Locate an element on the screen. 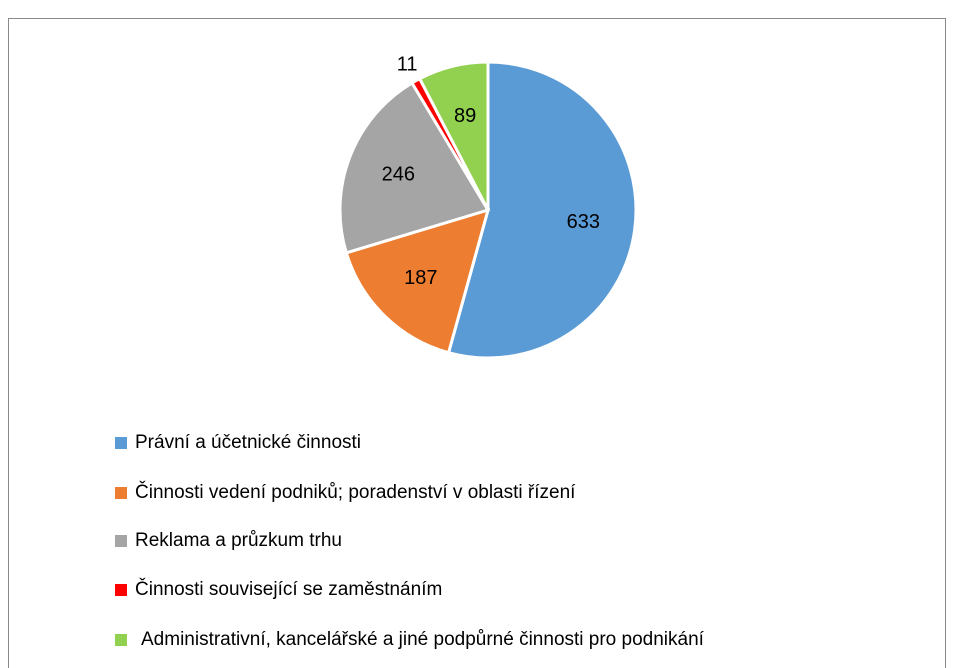 This screenshot has height=668, width=955. legend-label: Reklama a průzkum trhu is located at coordinates (238, 540).